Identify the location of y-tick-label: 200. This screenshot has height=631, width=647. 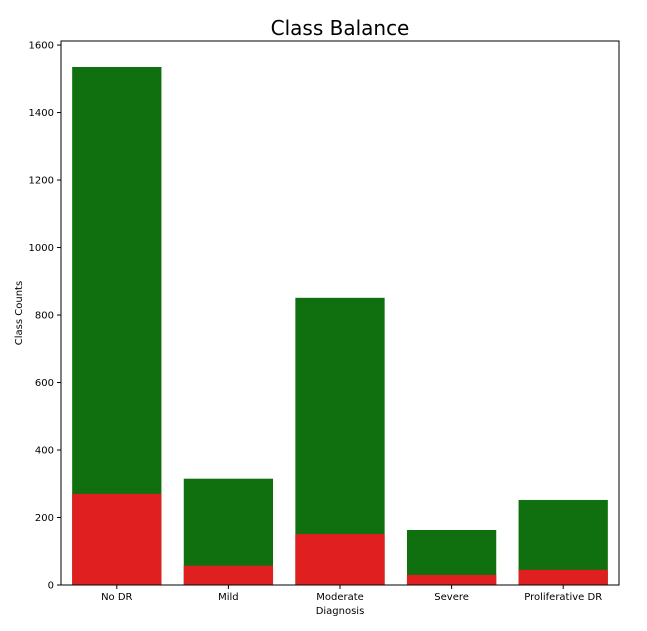
(44, 518).